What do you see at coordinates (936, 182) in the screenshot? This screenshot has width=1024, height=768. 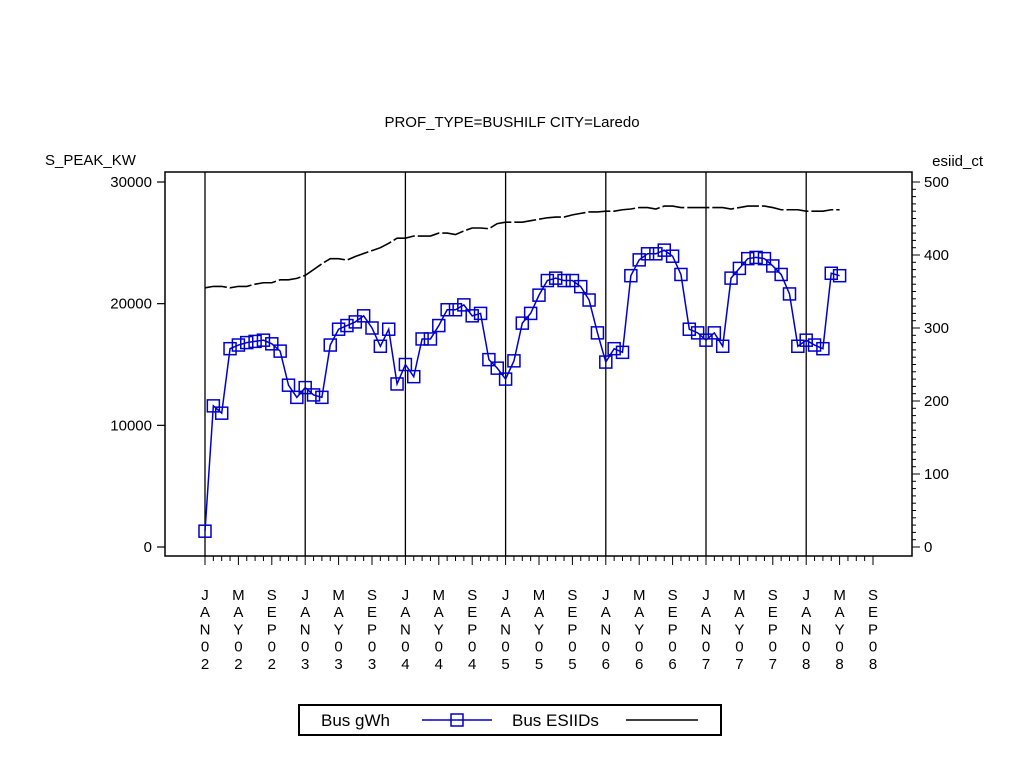 I see `y-right-tick-label: 500` at bounding box center [936, 182].